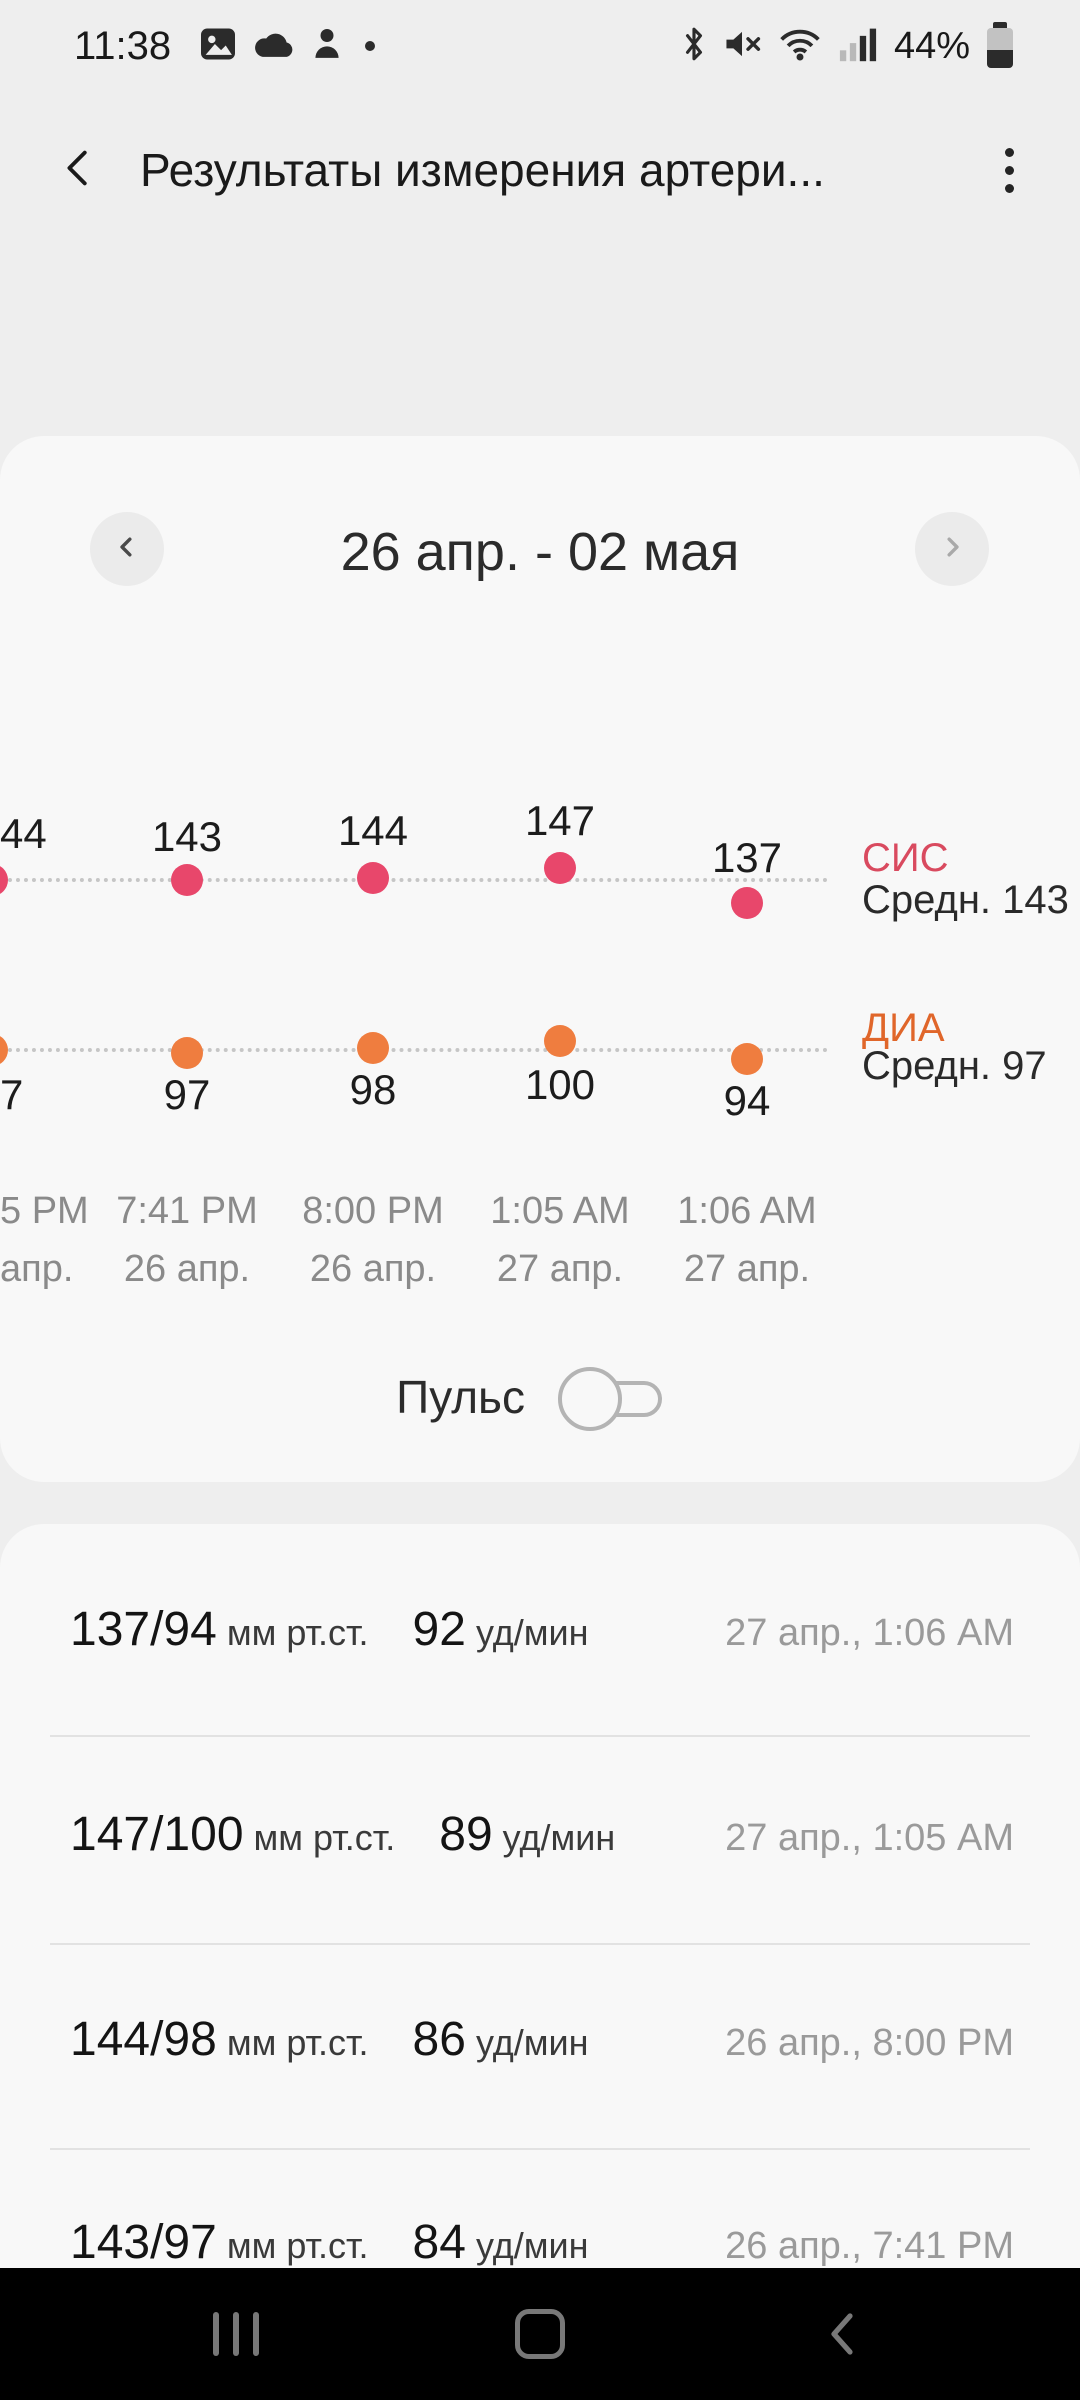 This screenshot has width=1080, height=2400. Describe the element at coordinates (439, 2242) in the screenshot. I see `pulse-value: 84` at that location.